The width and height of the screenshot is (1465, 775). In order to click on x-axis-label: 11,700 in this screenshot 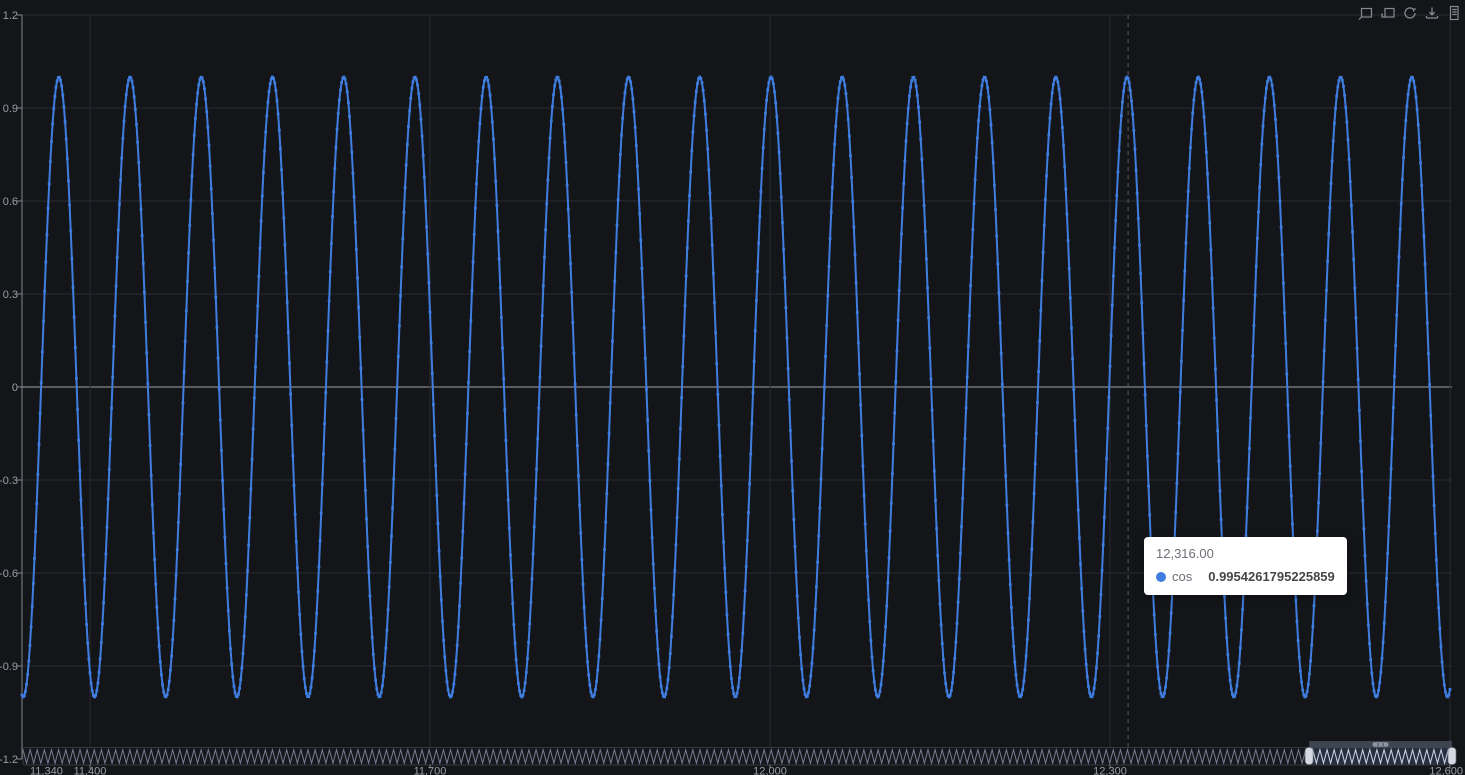, I will do `click(430, 770)`.